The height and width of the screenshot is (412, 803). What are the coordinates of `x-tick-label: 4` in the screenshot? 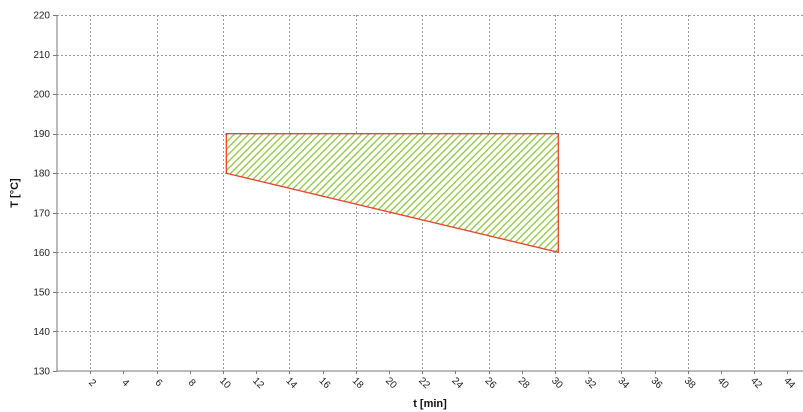 It's located at (125, 383).